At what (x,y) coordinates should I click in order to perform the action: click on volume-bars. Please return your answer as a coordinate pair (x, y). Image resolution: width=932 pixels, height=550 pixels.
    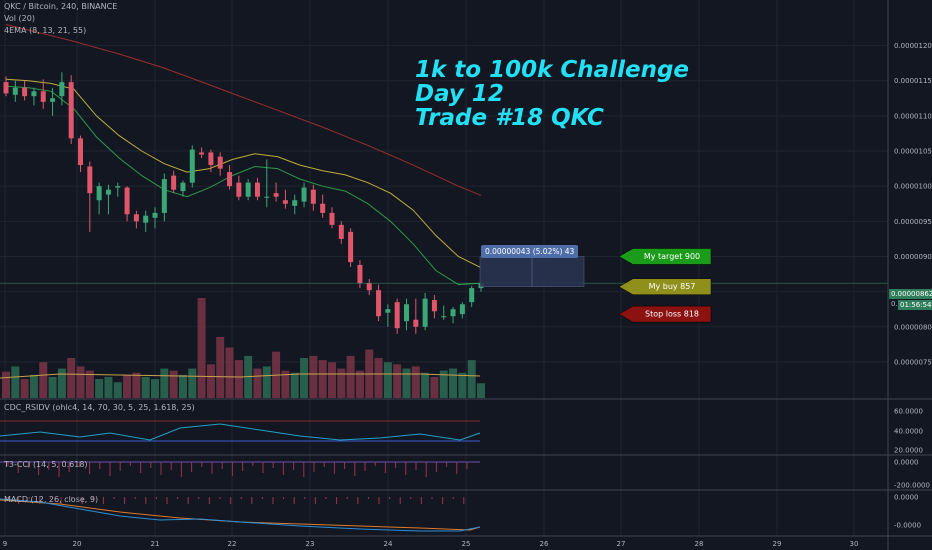
    Looking at the image, I should click on (242, 348).